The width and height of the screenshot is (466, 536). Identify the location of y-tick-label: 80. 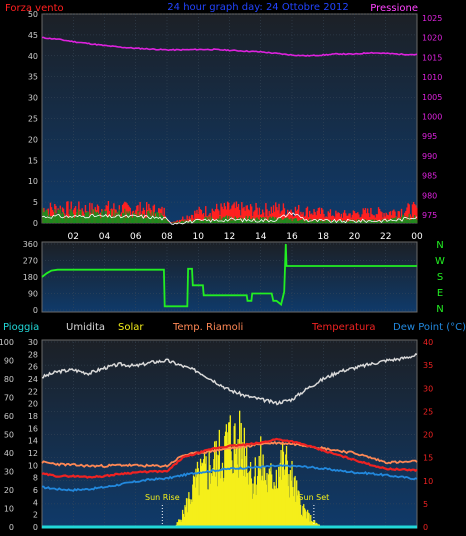
(9, 379).